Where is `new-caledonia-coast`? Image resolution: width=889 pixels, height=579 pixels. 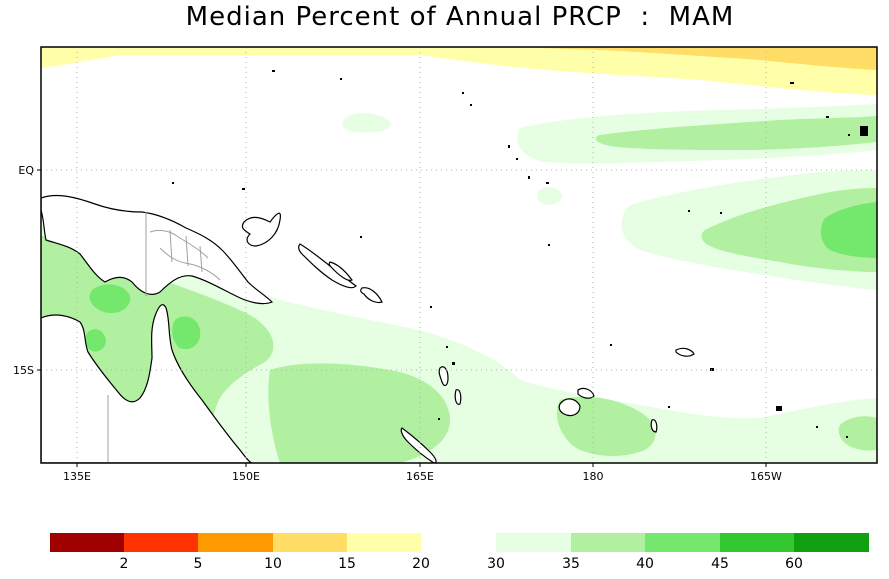
new-caledonia-coast is located at coordinates (418, 445).